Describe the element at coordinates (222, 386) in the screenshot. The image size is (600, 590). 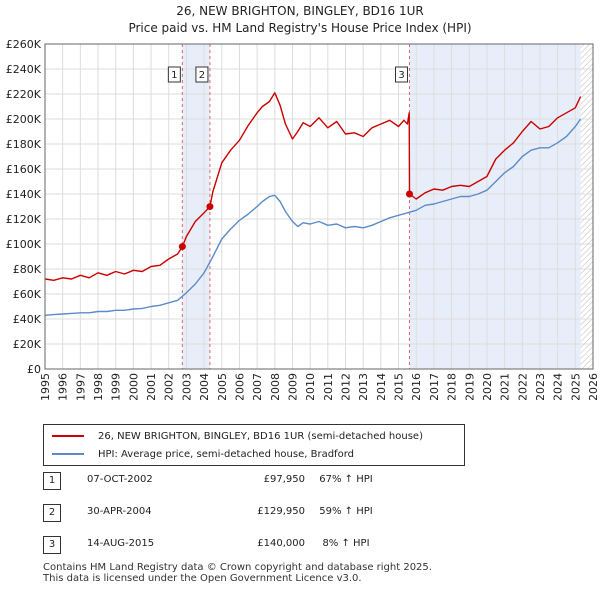
I see `x-tick-label: 2005` at that location.